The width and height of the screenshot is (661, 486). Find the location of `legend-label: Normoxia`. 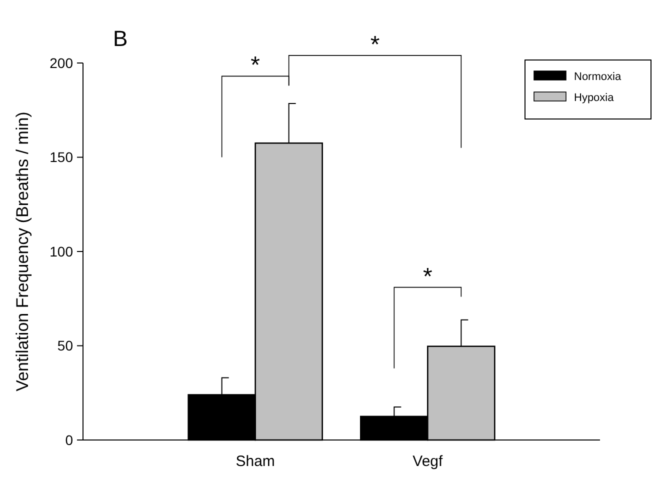

legend-label: Normoxia is located at coordinates (598, 76).